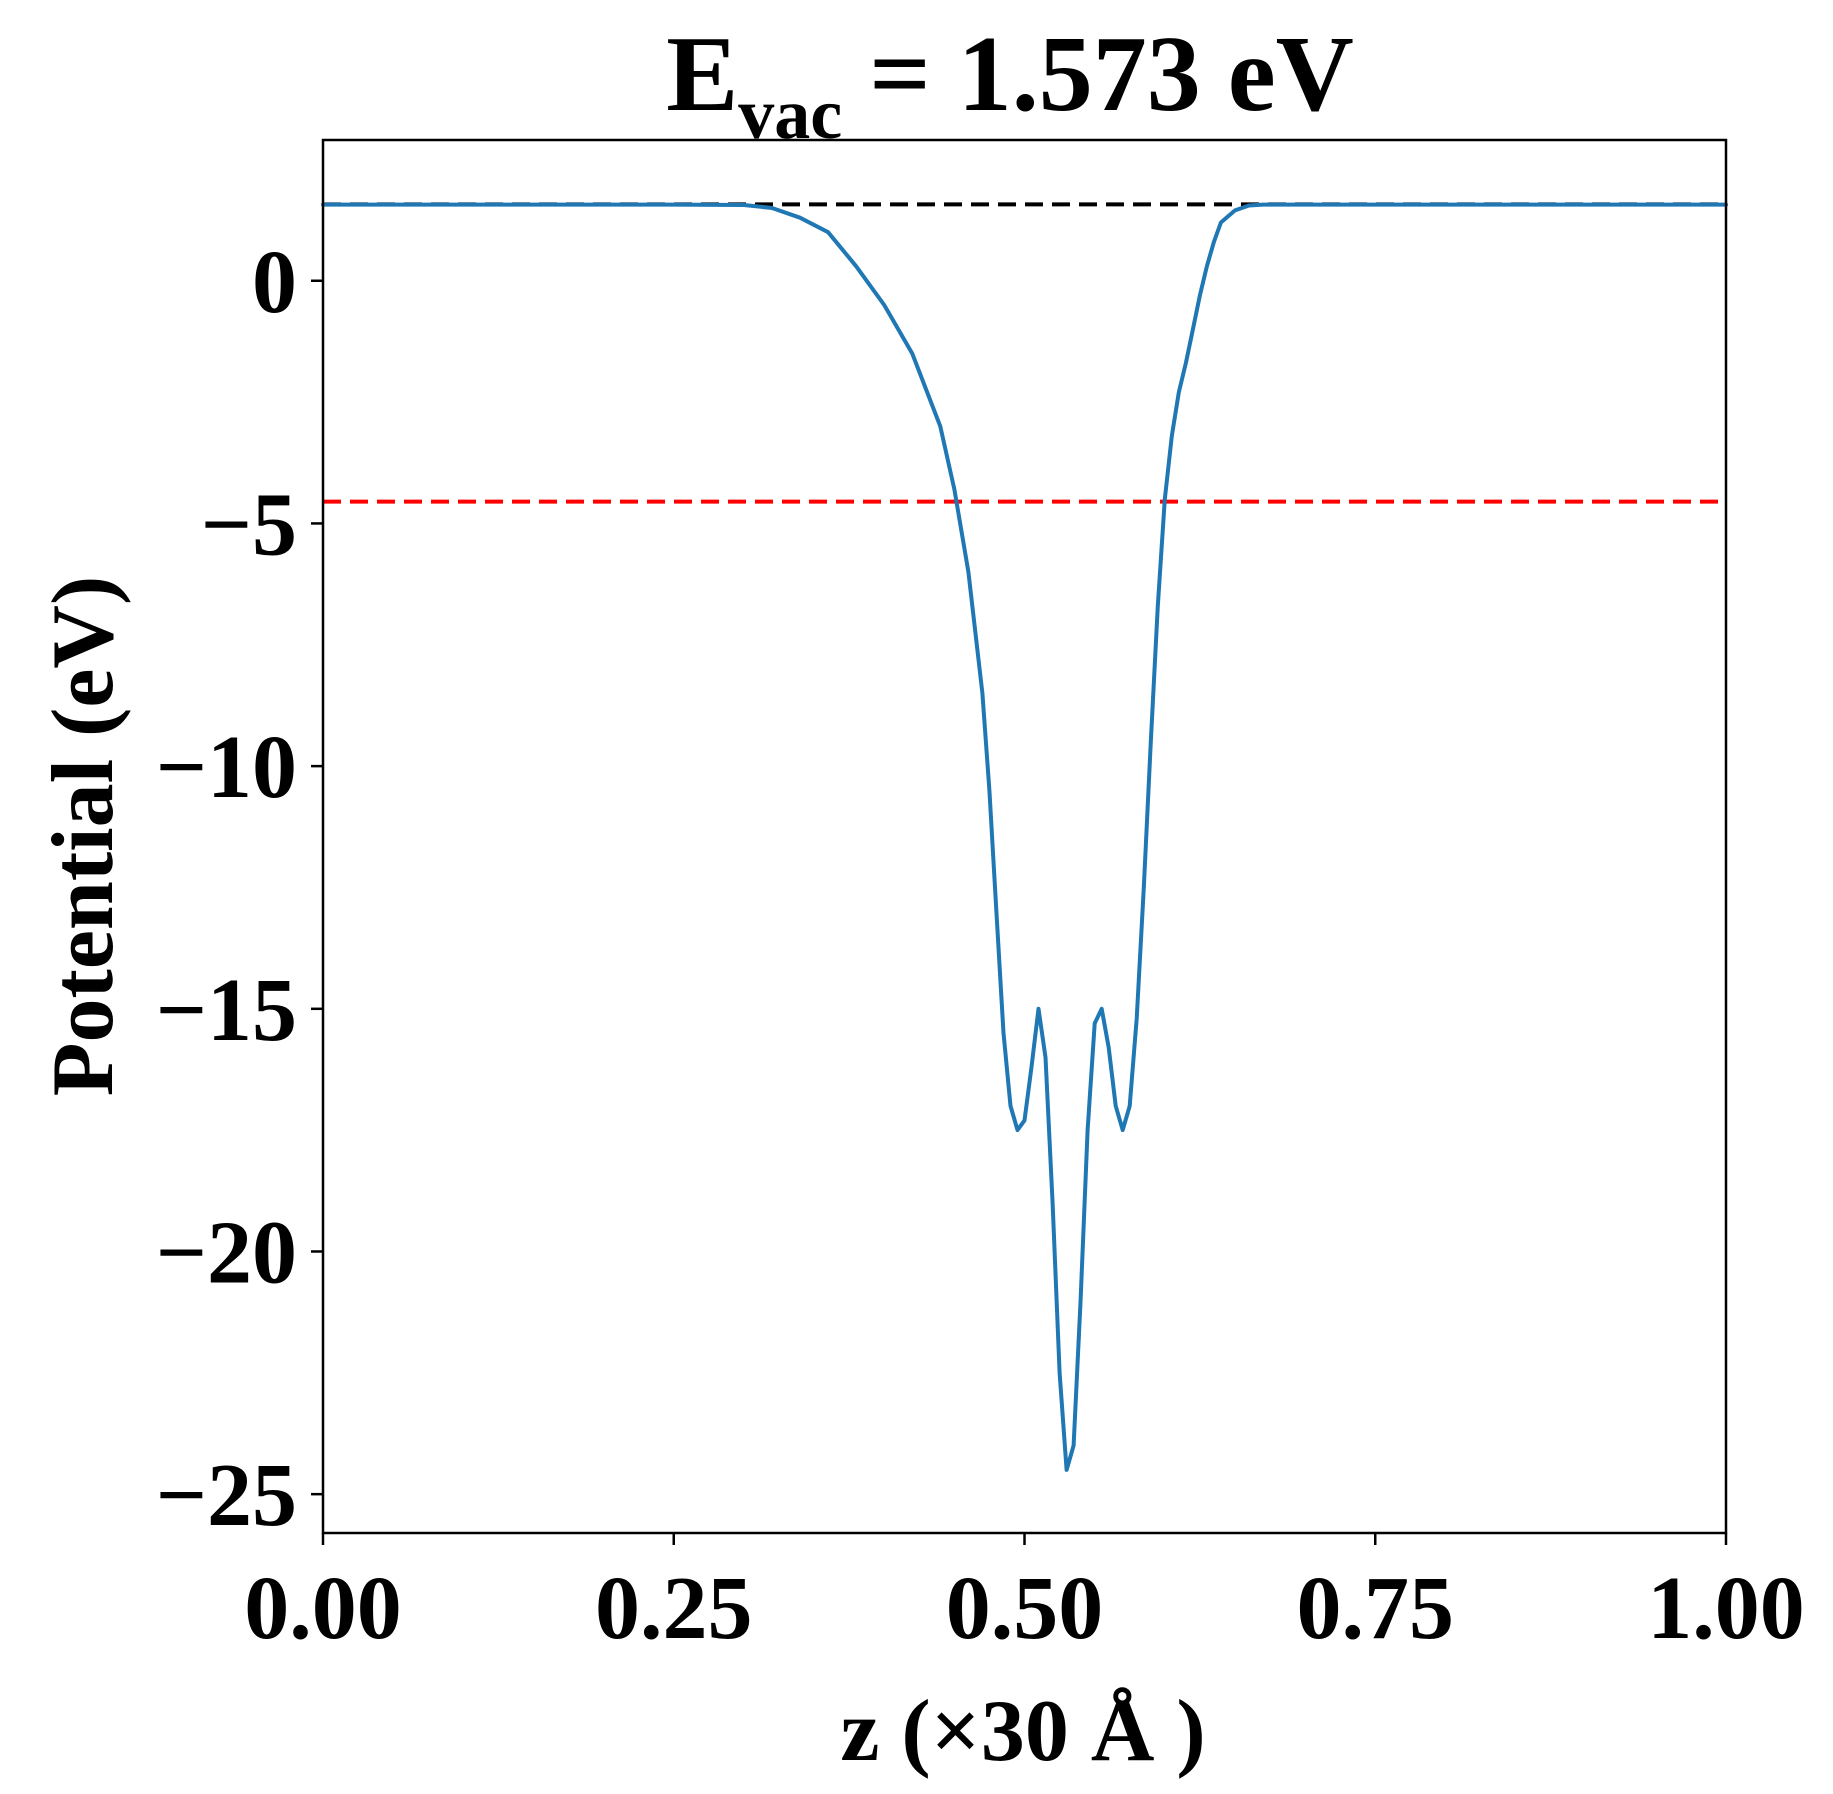 This screenshot has height=1794, width=1833. What do you see at coordinates (1025, 1608) in the screenshot?
I see `x-tick-label: 0.50` at bounding box center [1025, 1608].